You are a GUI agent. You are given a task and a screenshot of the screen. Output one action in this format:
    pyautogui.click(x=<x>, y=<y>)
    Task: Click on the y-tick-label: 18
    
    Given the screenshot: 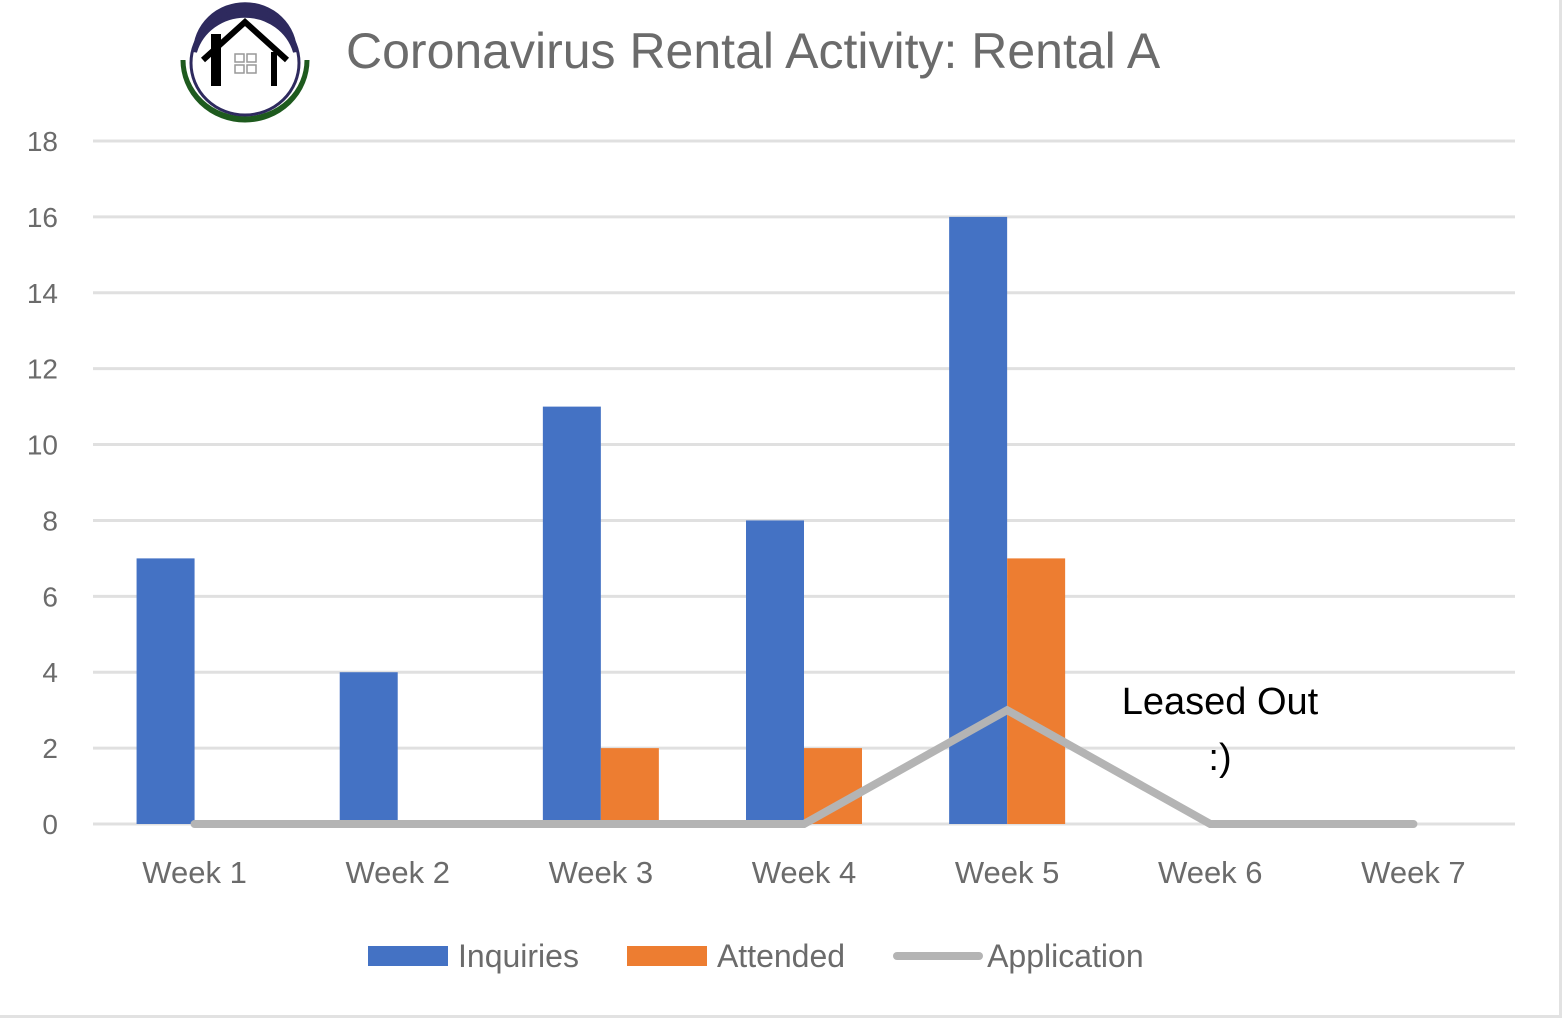 What is the action you would take?
    pyautogui.click(x=42, y=141)
    